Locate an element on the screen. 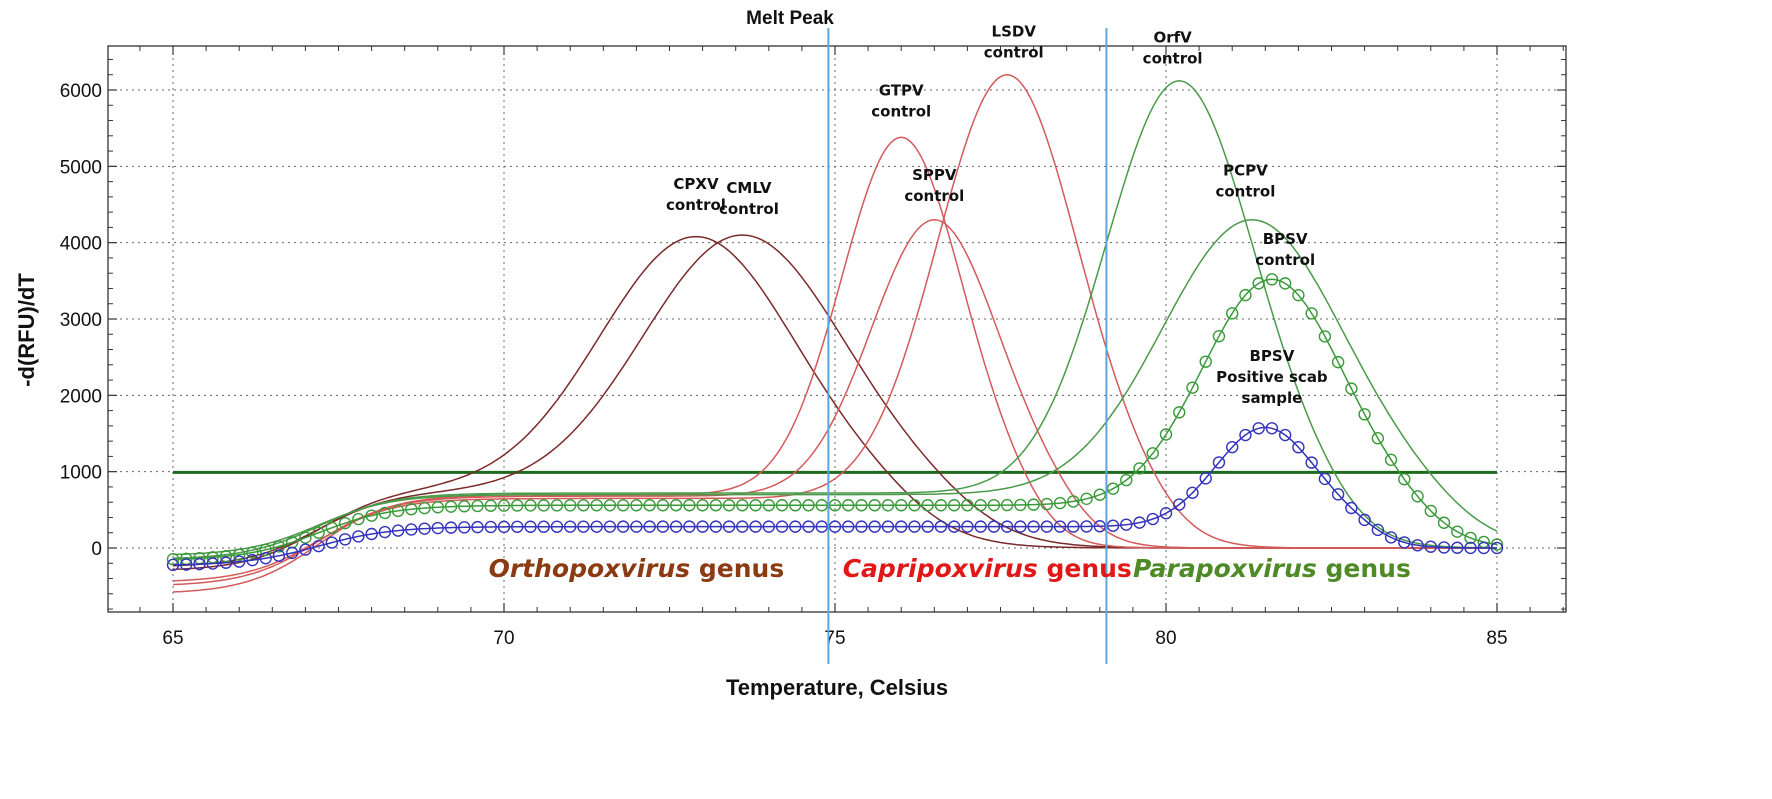 The height and width of the screenshot is (799, 1772). annotation-line: PCPV is located at coordinates (1245, 170).